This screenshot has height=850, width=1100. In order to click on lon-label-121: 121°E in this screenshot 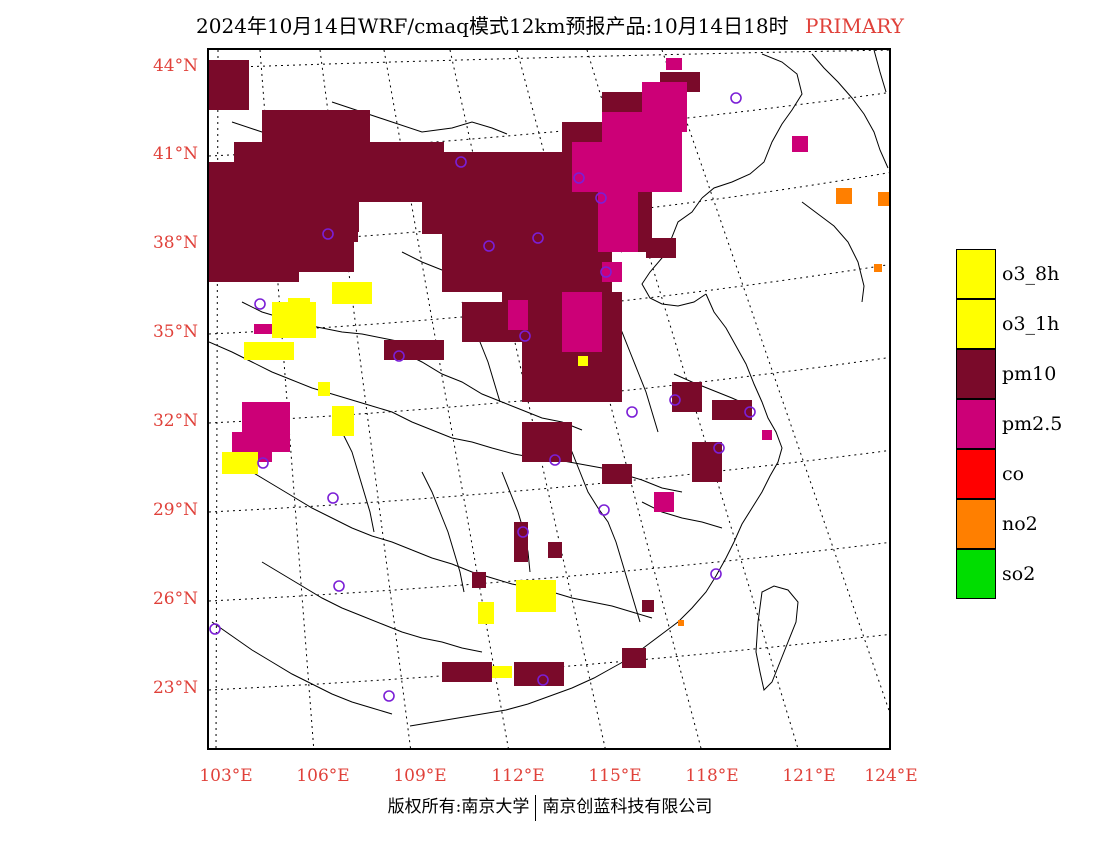, I will do `click(809, 776)`.